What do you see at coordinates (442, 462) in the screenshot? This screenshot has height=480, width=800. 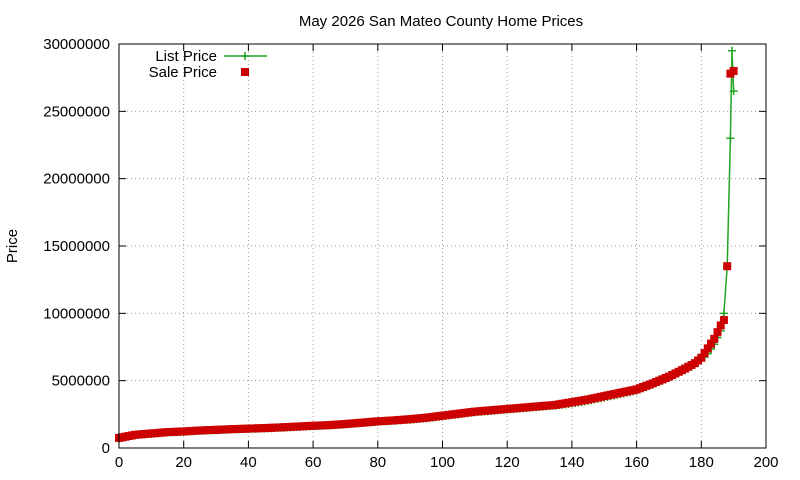 I see `x-tick-label: 100` at bounding box center [442, 462].